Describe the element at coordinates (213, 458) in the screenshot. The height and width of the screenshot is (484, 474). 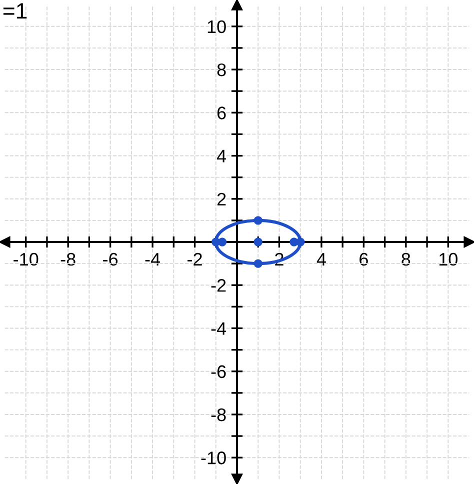
I see `y-tick-label: -10` at that location.